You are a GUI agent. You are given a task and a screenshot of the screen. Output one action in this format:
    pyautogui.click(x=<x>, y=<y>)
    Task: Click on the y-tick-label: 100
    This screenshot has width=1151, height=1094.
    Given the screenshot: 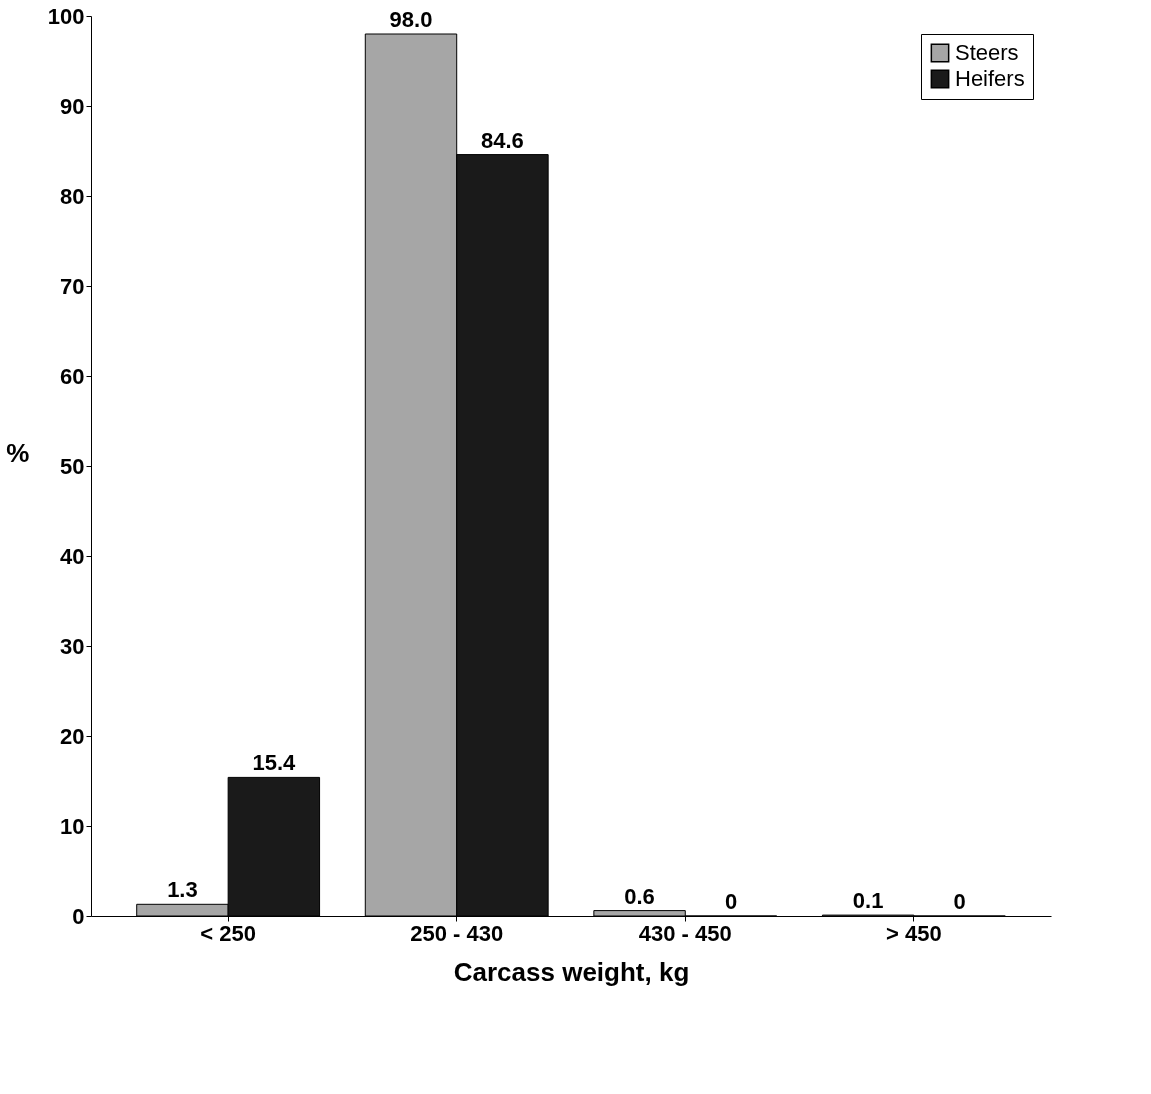 What is the action you would take?
    pyautogui.click(x=66, y=16)
    